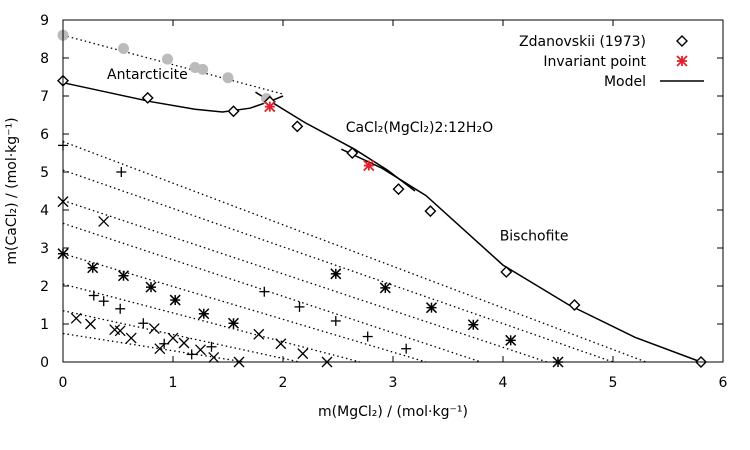 The height and width of the screenshot is (450, 750). Describe the element at coordinates (44, 249) in the screenshot. I see `y-tick-label: 3` at that location.